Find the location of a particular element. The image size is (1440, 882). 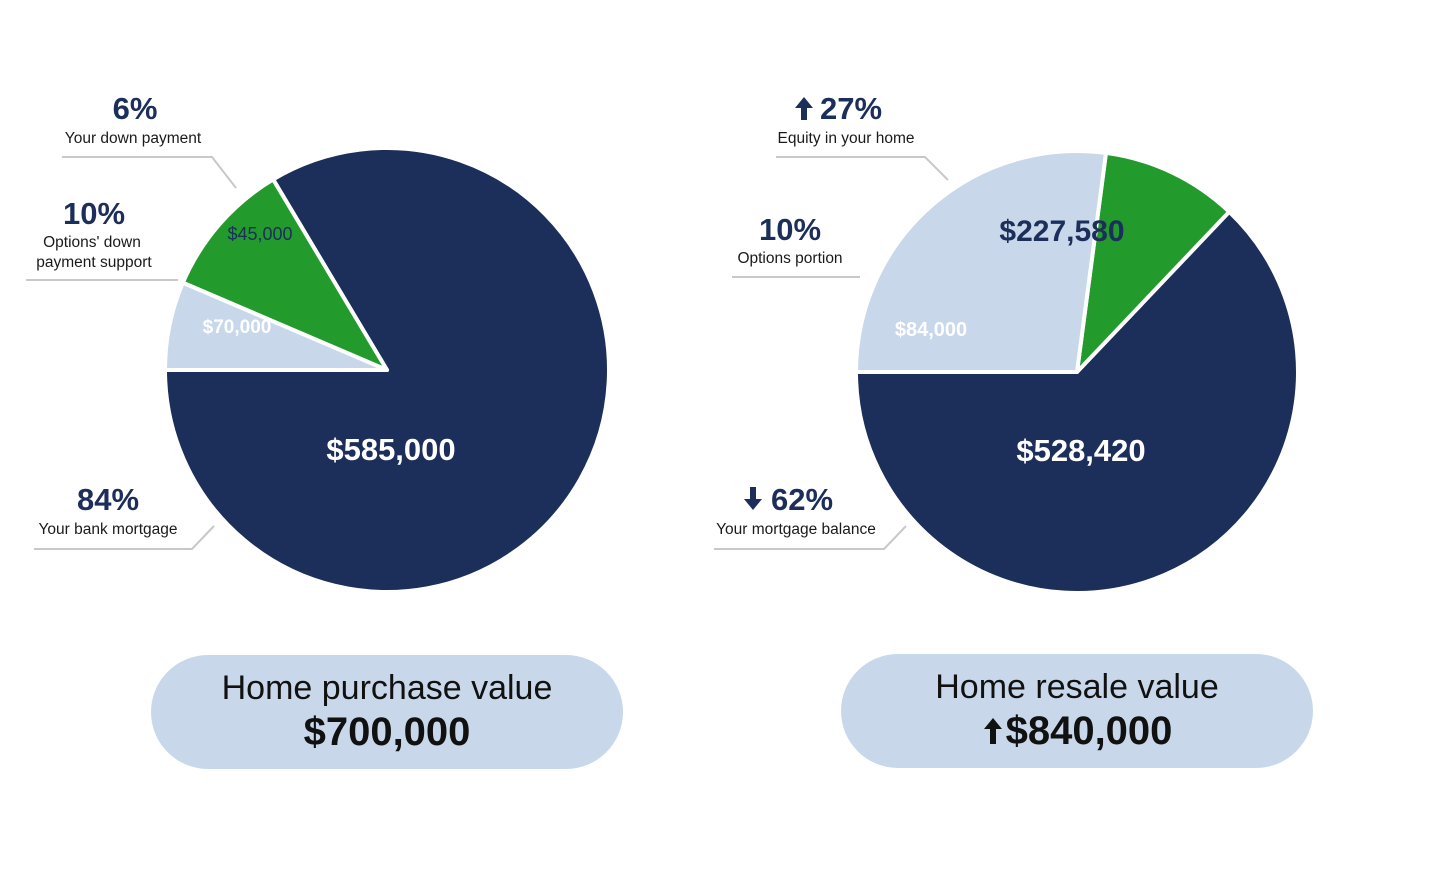

resale-equity-percent: 27% is located at coordinates (851, 108).